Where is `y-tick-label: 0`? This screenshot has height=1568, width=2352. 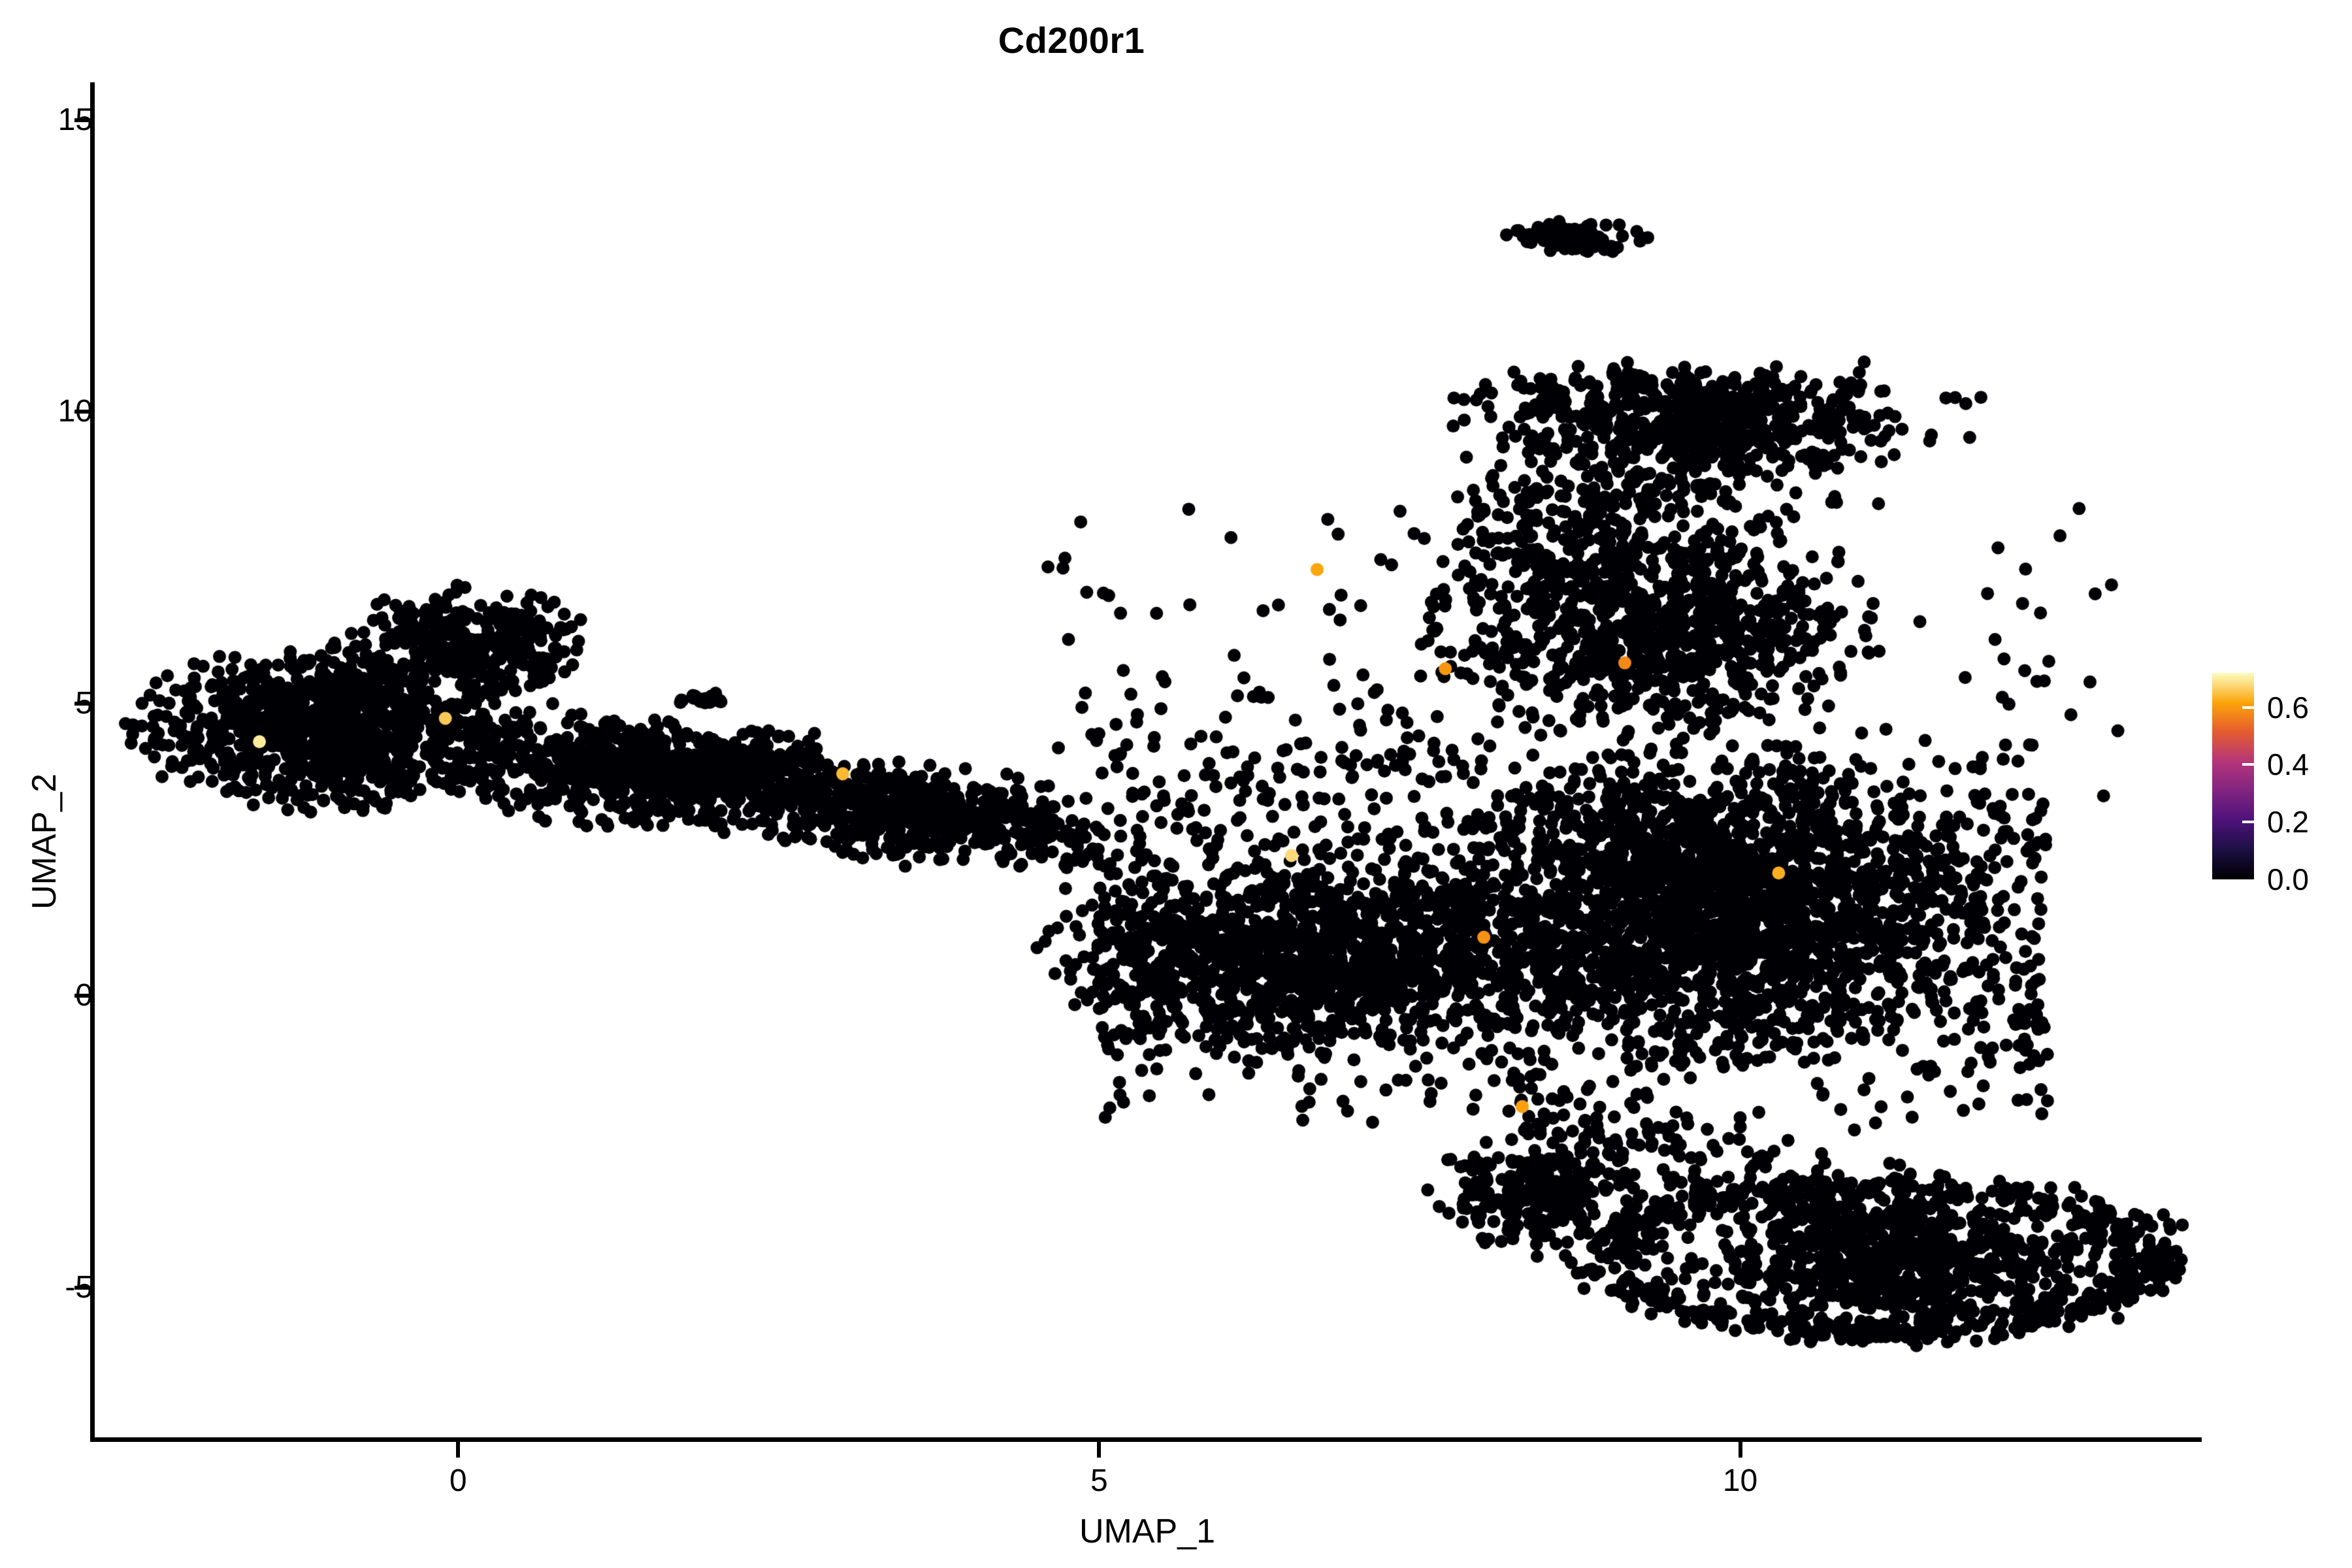
y-tick-label: 0 is located at coordinates (84, 995).